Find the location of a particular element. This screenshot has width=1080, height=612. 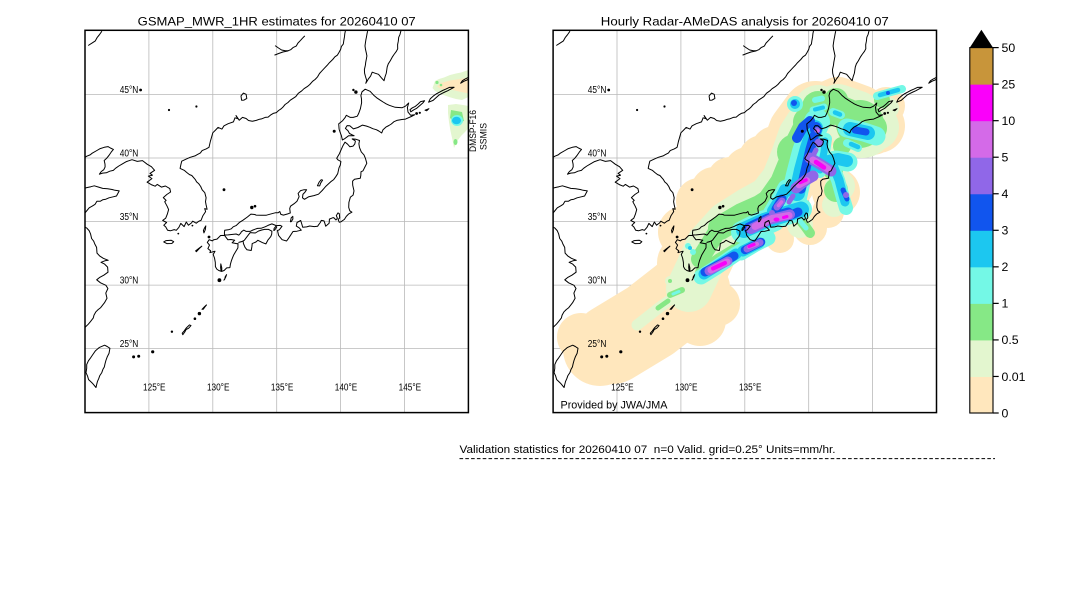

svg-text: 0 is located at coordinates (1005, 413).